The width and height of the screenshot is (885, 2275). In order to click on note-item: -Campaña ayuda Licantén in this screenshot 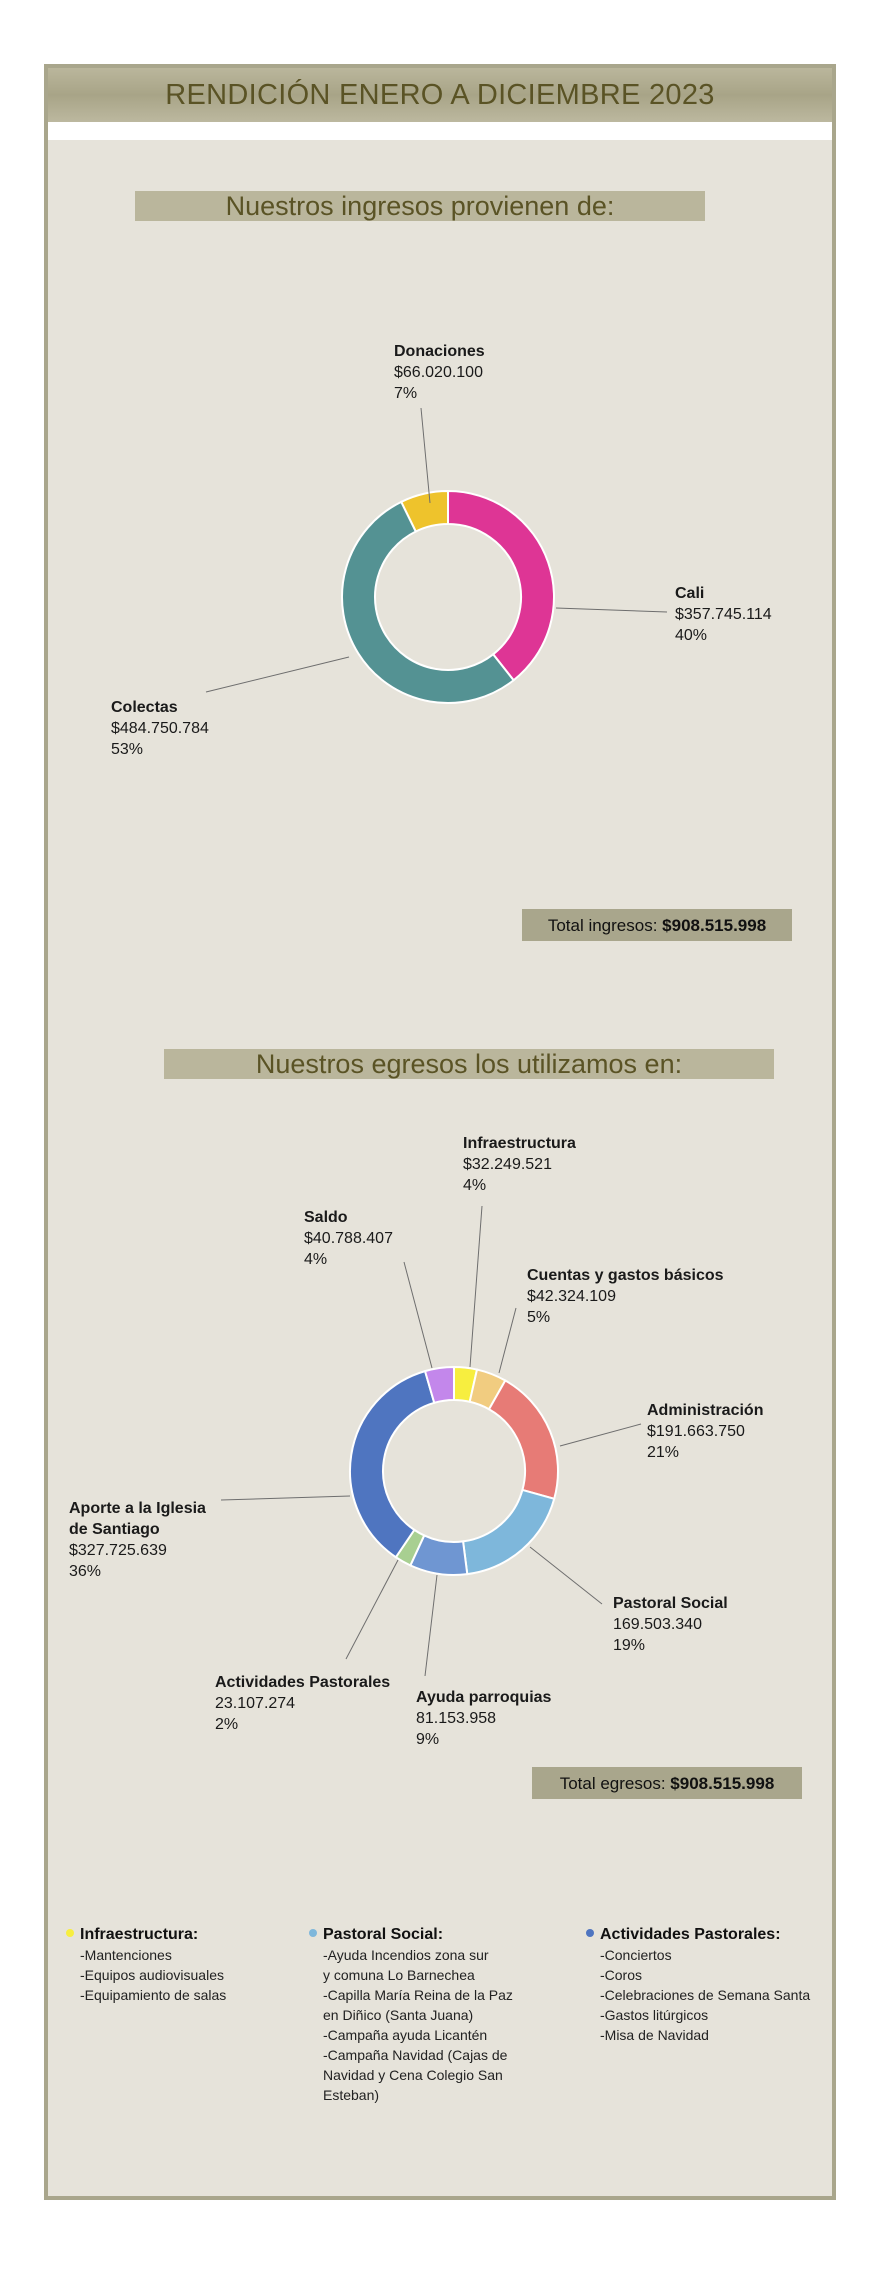, I will do `click(405, 2035)`.